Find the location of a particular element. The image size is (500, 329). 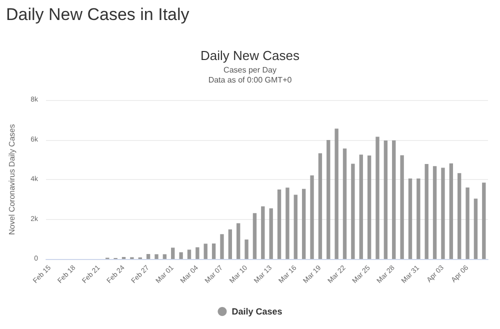

text: Daily New Cases in Italy is located at coordinates (98, 14).